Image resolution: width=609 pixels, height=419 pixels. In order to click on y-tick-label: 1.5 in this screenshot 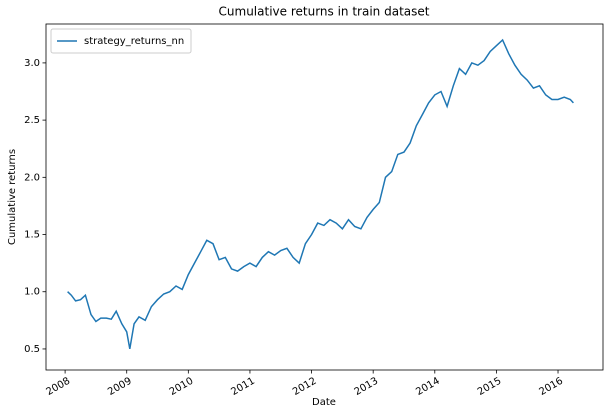, I will do `click(32, 235)`.